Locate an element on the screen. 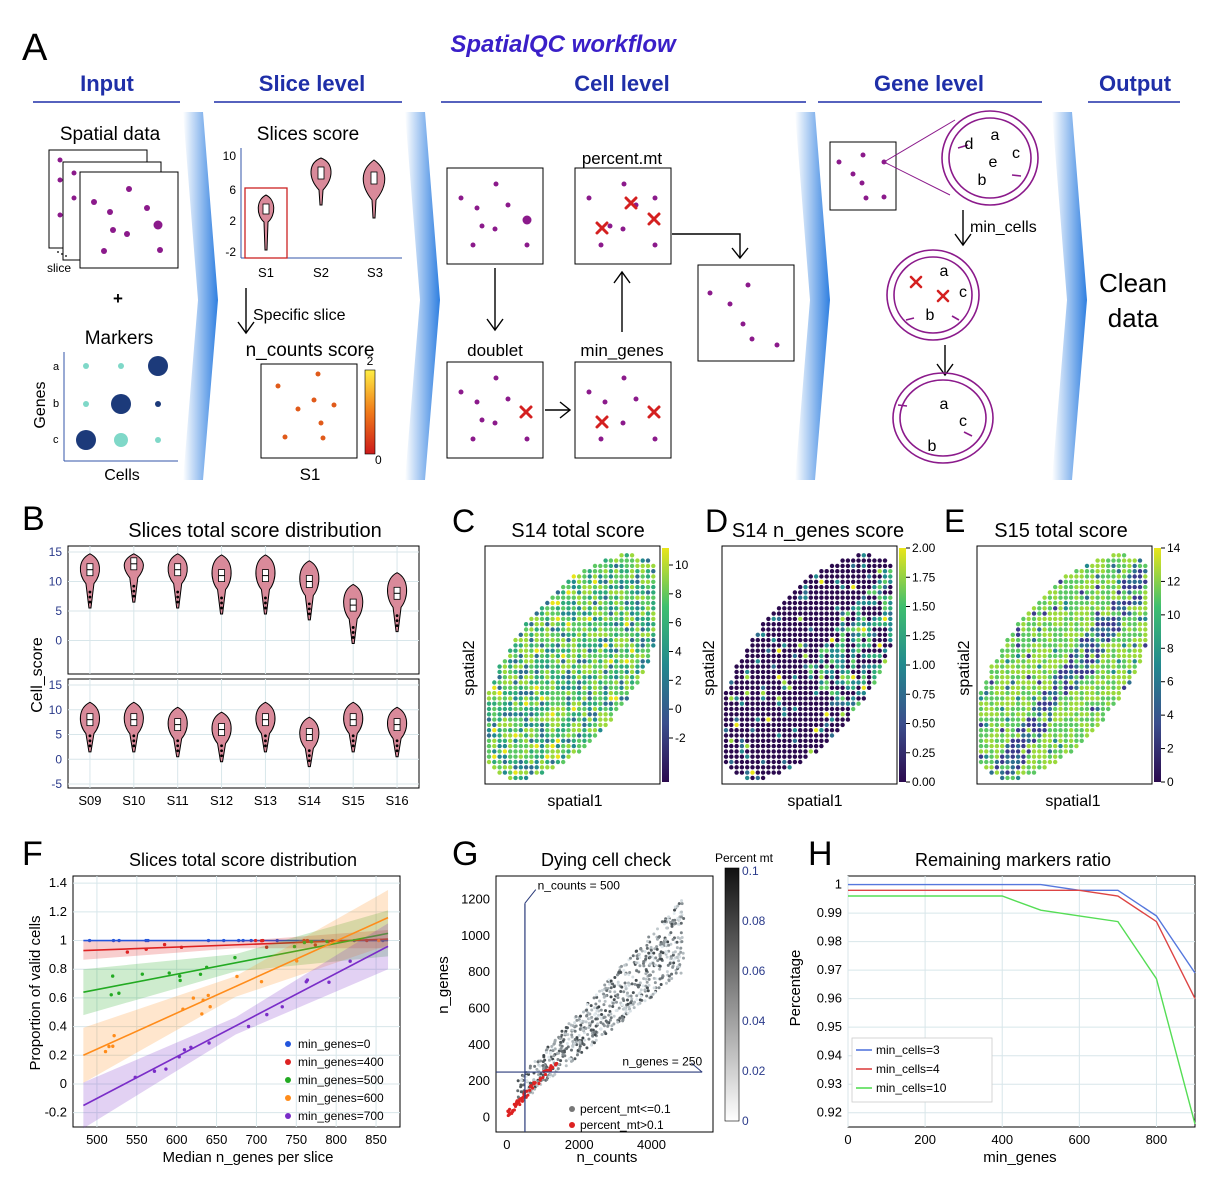  n-counts-slice-name: S1 is located at coordinates (310, 474).